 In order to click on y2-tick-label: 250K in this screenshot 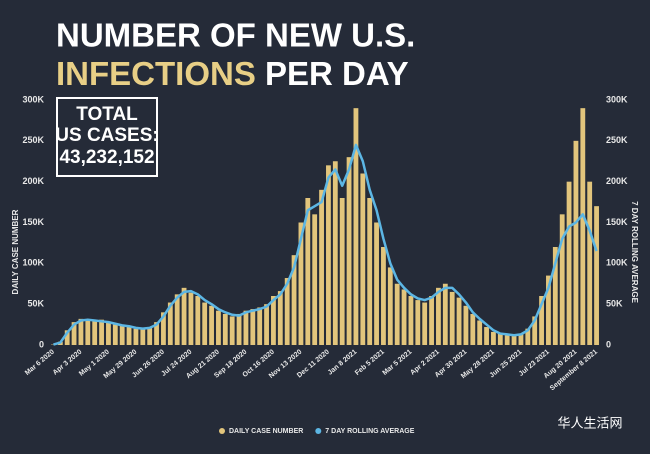, I will do `click(617, 140)`.